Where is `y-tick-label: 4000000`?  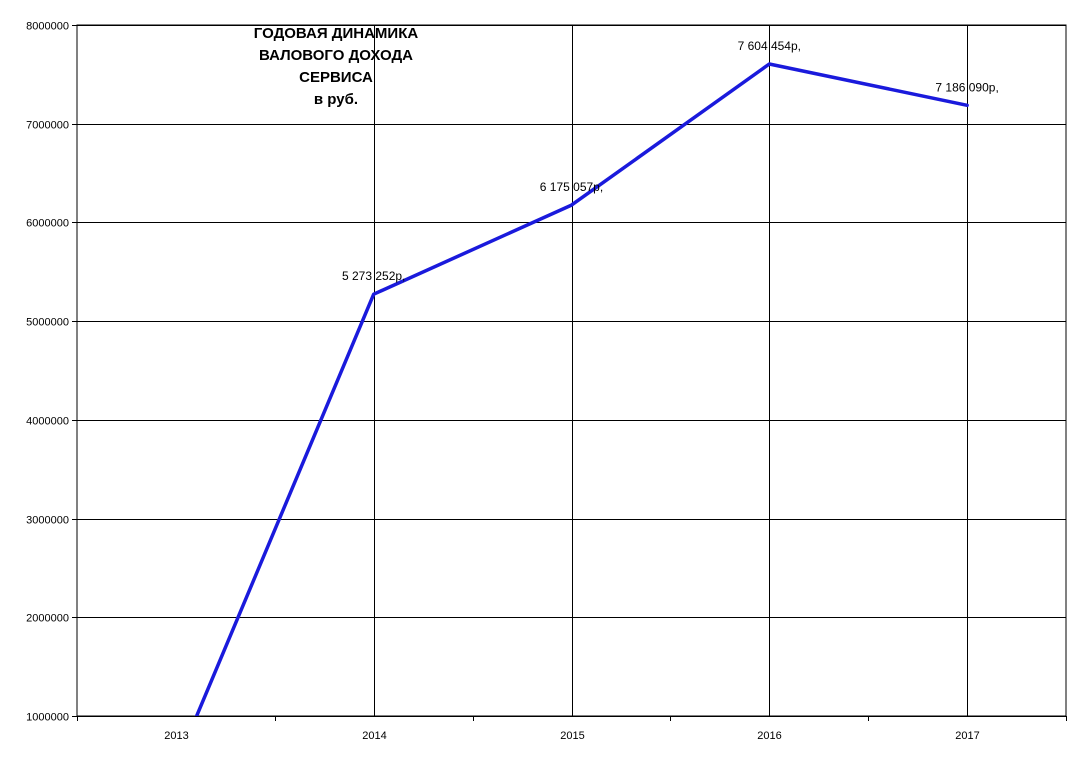 y-tick-label: 4000000 is located at coordinates (47, 422).